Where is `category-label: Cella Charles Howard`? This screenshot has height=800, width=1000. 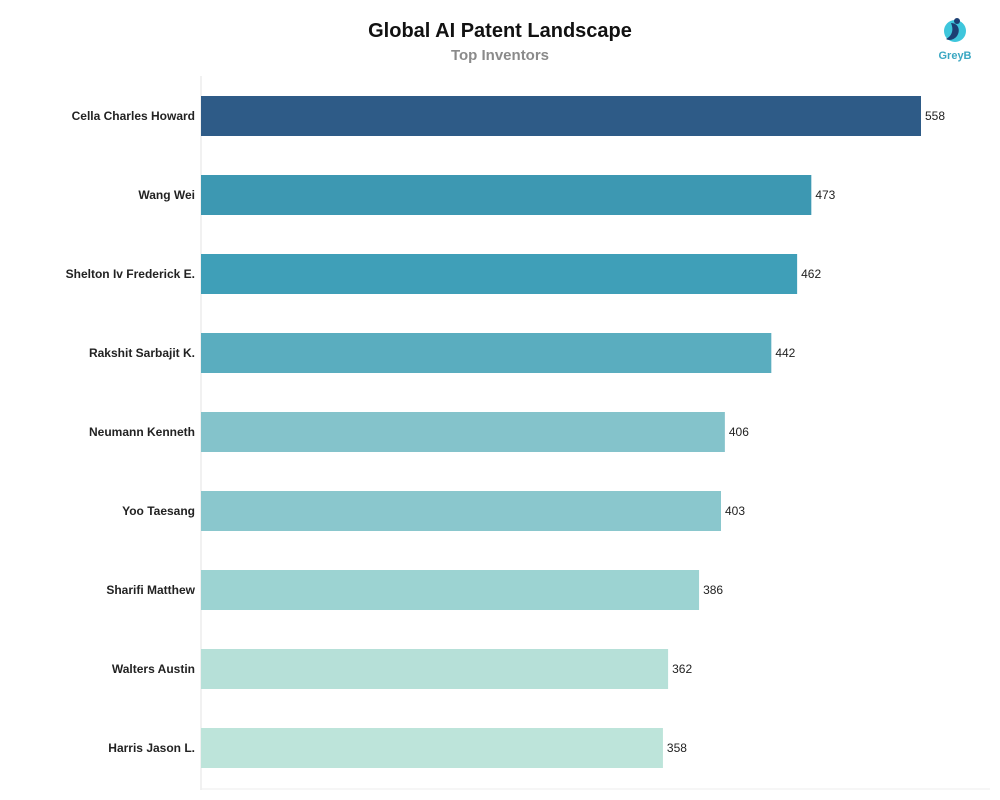
category-label: Cella Charles Howard is located at coordinates (133, 116).